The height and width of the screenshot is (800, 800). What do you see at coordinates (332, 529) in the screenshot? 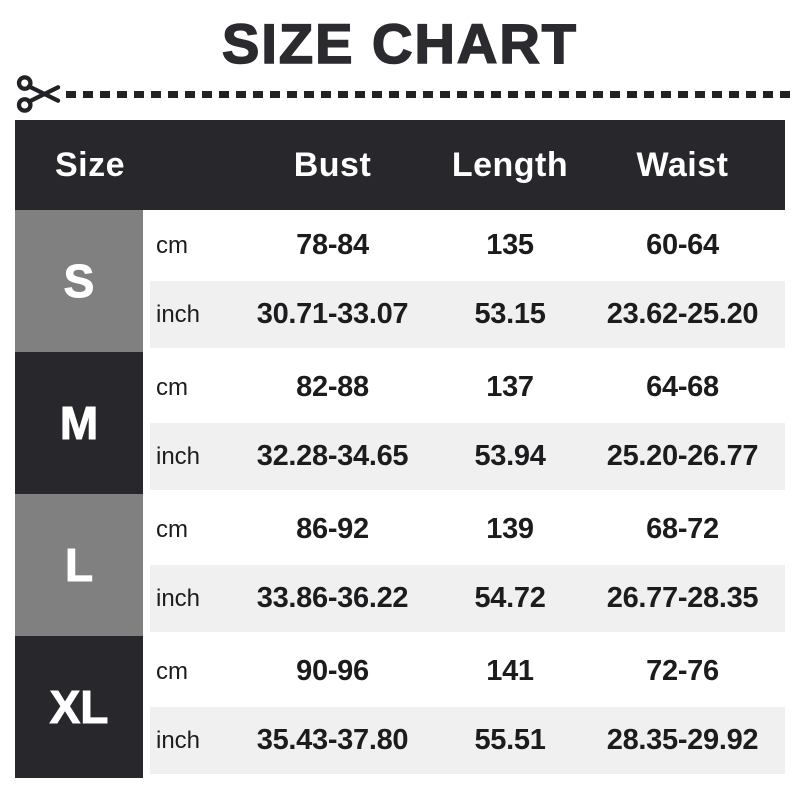
I see `cell-l-cm-bust: 86-92` at bounding box center [332, 529].